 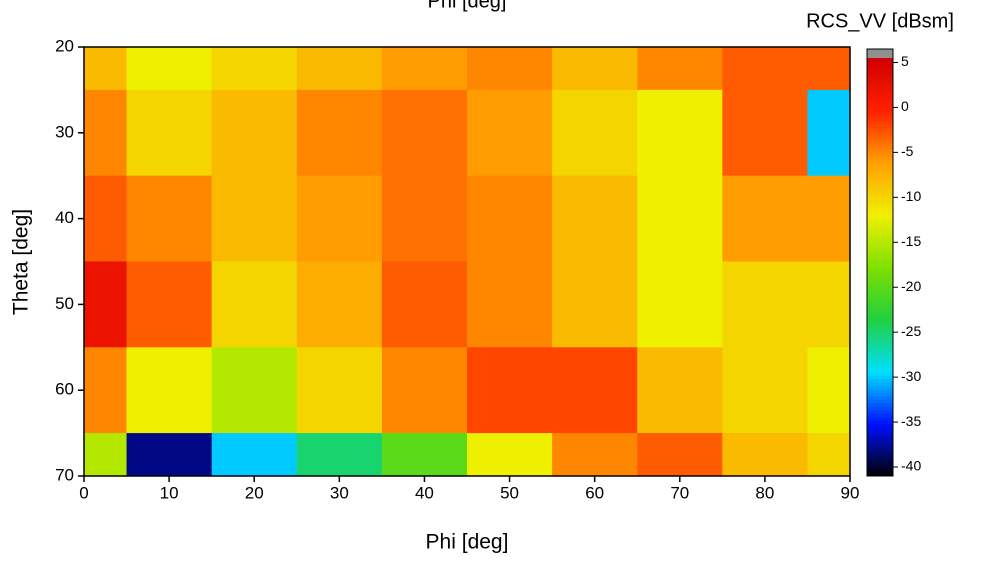 What do you see at coordinates (509, 492) in the screenshot?
I see `x-tick-label: 50` at bounding box center [509, 492].